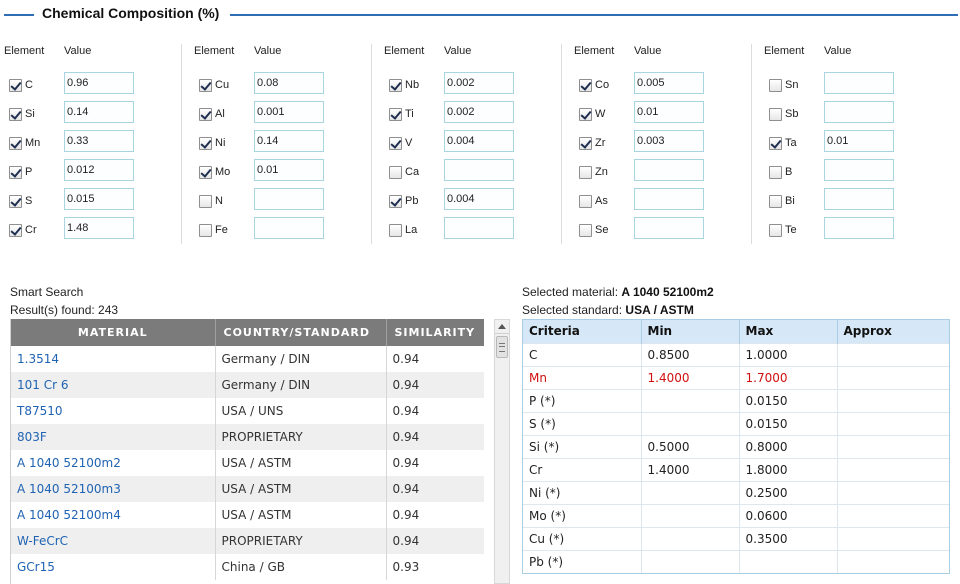  Describe the element at coordinates (247, 359) in the screenshot. I see `table-row: 1.3514 Germany / DIN 0.94` at that location.